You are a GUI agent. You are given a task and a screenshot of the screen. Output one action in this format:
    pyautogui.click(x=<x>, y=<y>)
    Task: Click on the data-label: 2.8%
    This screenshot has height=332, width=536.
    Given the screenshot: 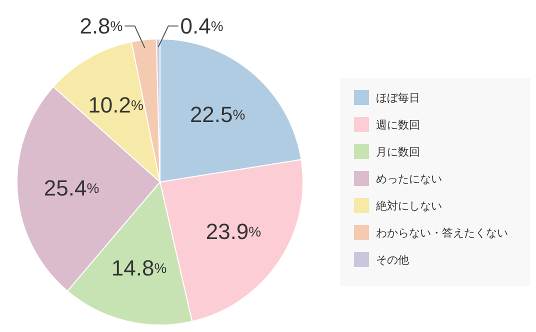 What is the action you would take?
    pyautogui.click(x=101, y=26)
    